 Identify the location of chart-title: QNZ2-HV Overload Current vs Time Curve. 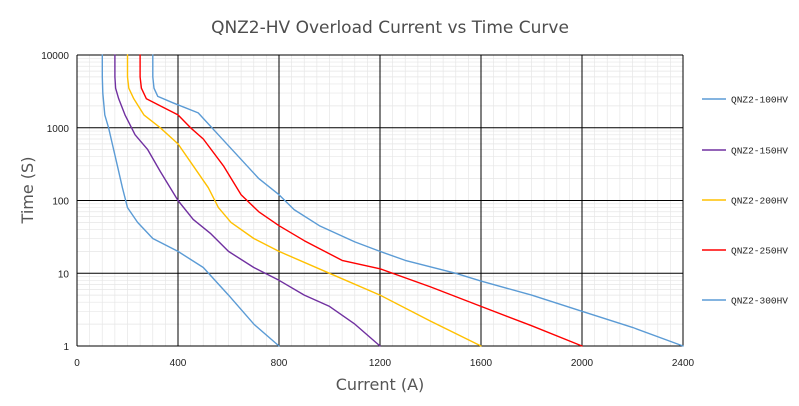
(390, 28).